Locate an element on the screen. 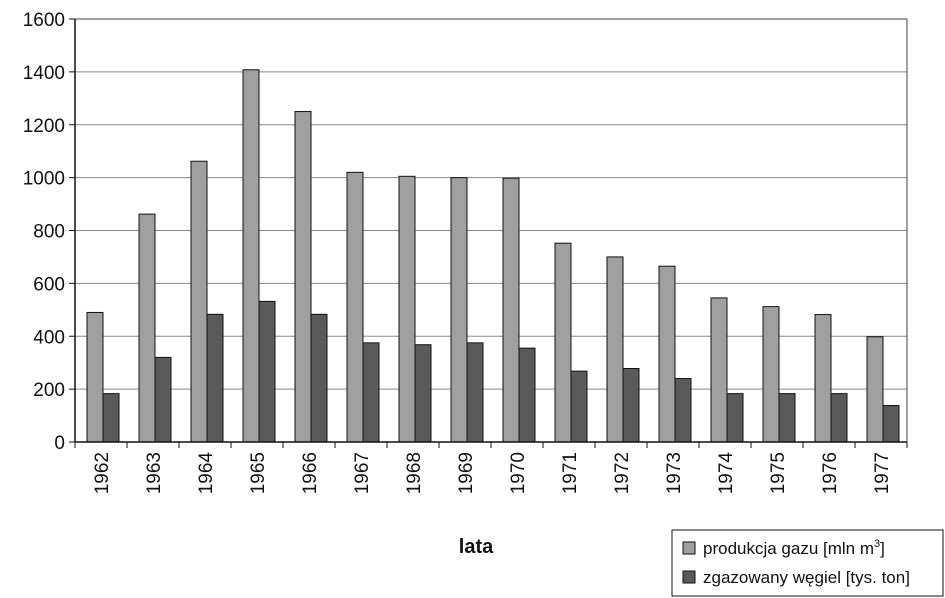  y-tick-label: 200 is located at coordinates (49, 390).